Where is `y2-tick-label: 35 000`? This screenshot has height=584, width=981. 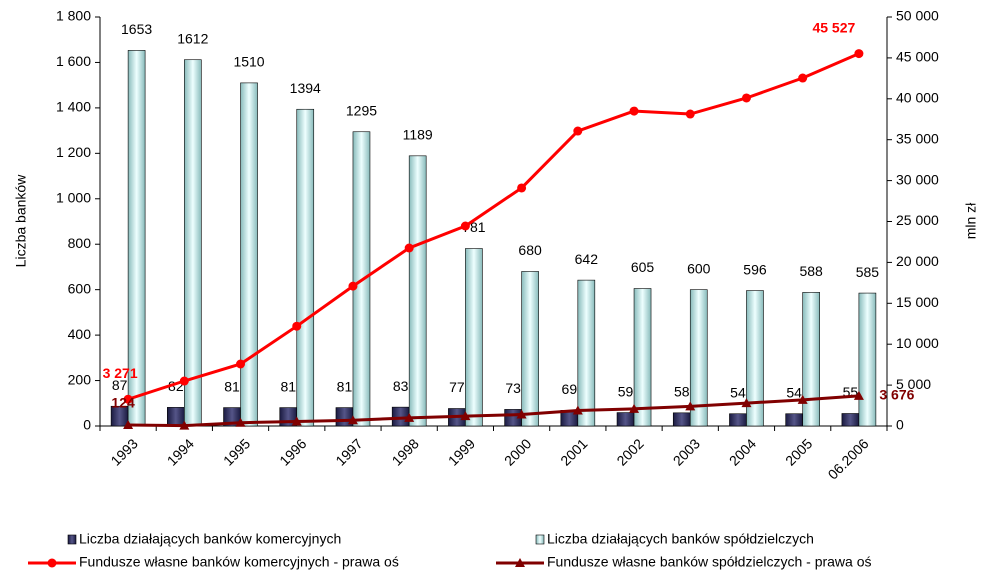
y2-tick-label: 35 000 is located at coordinates (917, 138).